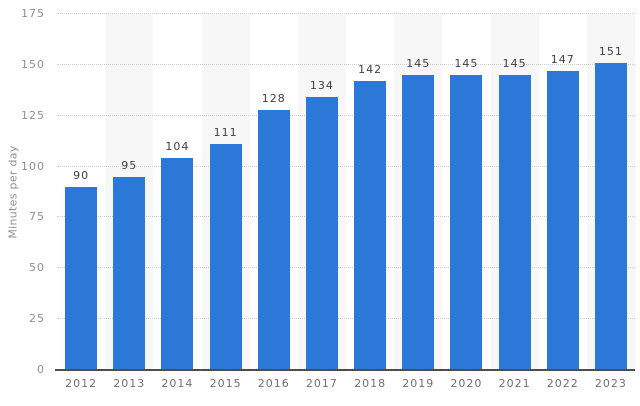  I want to click on x-tick-label: 2017, so click(321, 383).